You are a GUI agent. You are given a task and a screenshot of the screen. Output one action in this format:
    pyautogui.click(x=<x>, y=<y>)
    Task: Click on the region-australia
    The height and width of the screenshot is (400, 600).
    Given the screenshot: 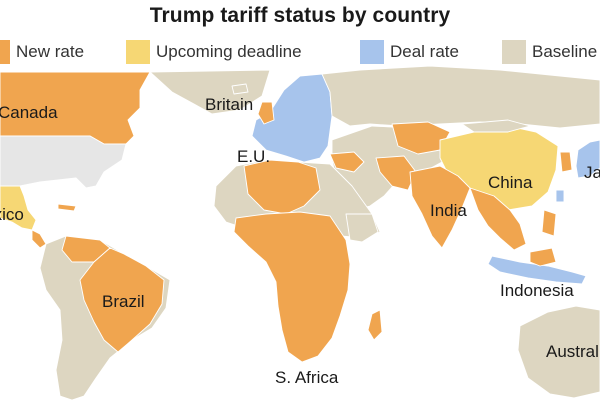 What is the action you would take?
    pyautogui.click(x=558, y=352)
    